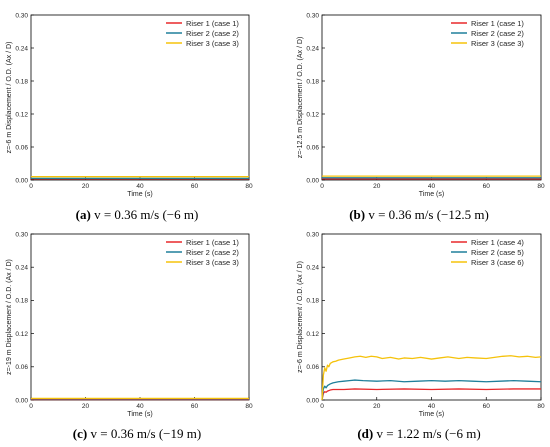  I want to click on caption-letter: (a), so click(83, 214).